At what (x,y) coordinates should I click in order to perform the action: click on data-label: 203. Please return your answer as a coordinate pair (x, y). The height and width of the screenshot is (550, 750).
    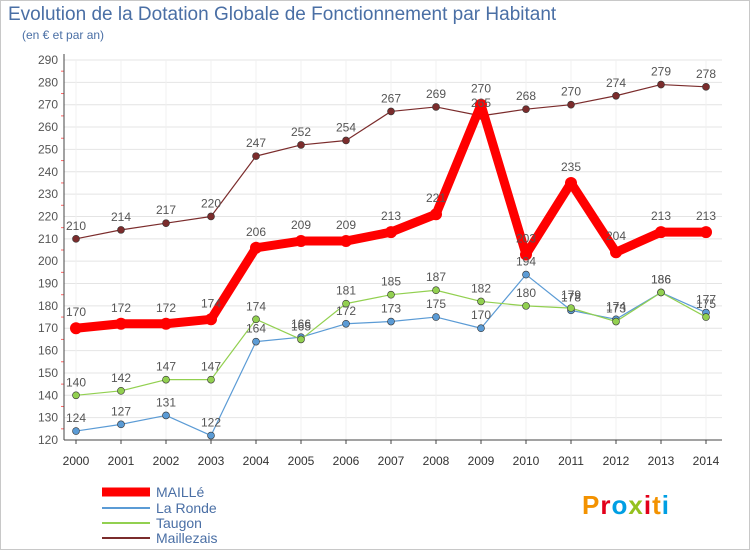
    Looking at the image, I should click on (526, 238).